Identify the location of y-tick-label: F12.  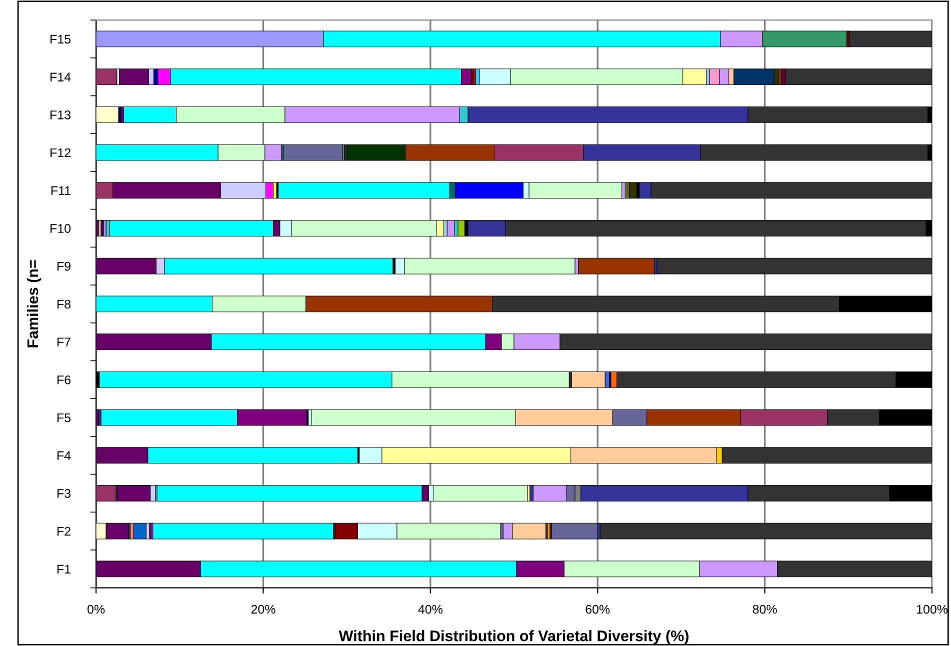
(60, 153).